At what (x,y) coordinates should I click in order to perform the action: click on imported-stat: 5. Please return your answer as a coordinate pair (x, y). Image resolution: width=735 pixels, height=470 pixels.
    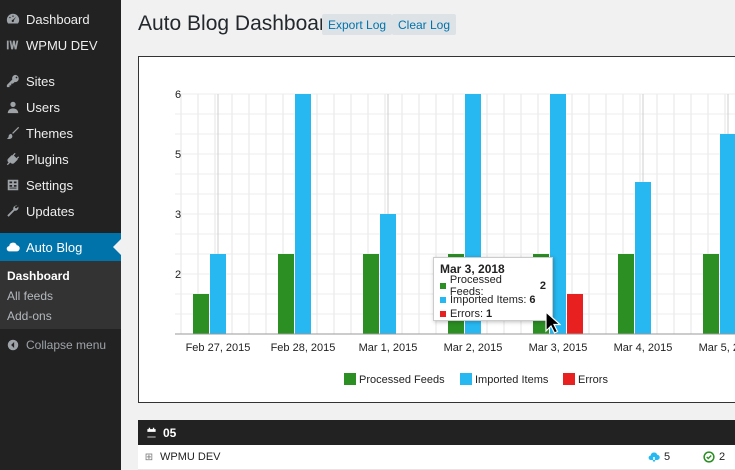
    Looking at the image, I should click on (659, 457).